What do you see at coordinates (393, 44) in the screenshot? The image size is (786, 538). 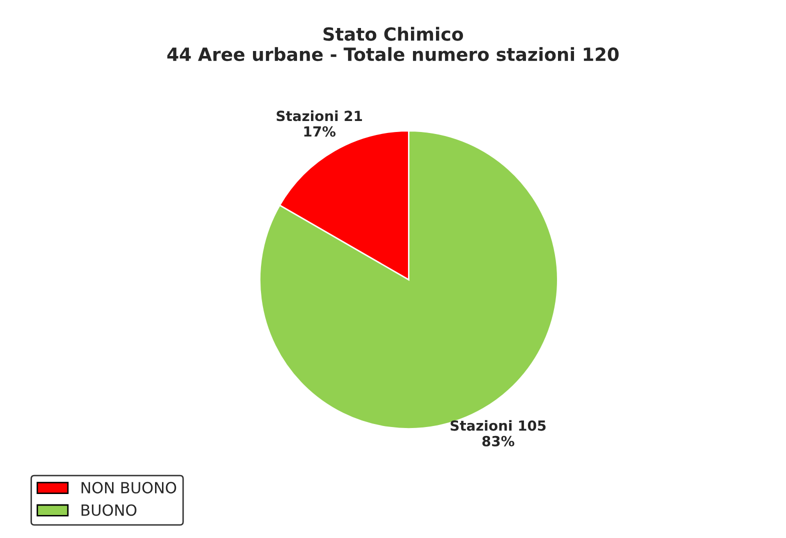 I see `chart-title: Stato Chimico 44 Aree urbane - Totale numero stazioni 120` at bounding box center [393, 44].